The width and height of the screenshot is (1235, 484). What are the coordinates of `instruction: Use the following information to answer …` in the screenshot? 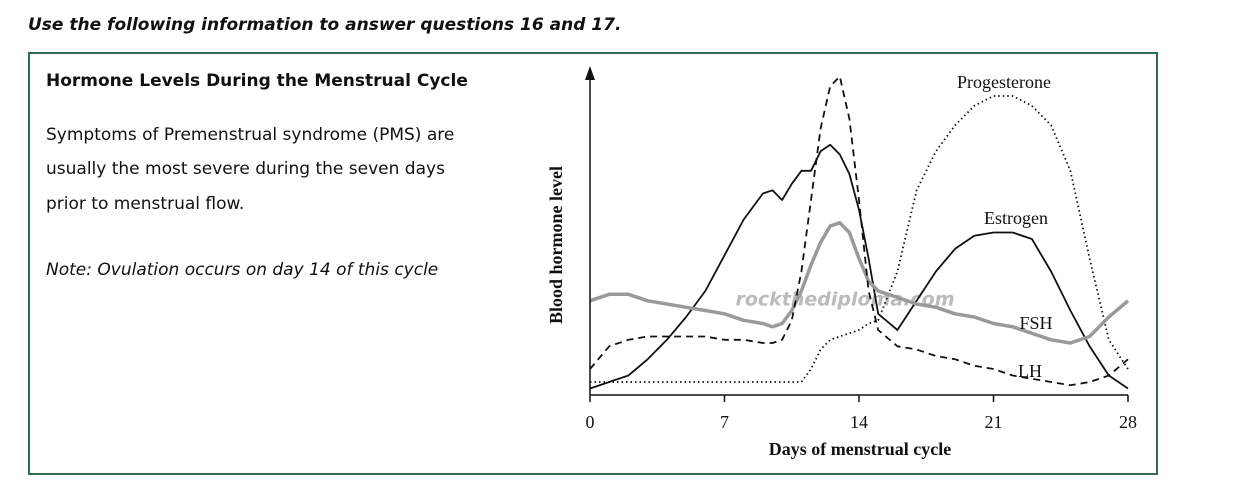 It's located at (324, 25).